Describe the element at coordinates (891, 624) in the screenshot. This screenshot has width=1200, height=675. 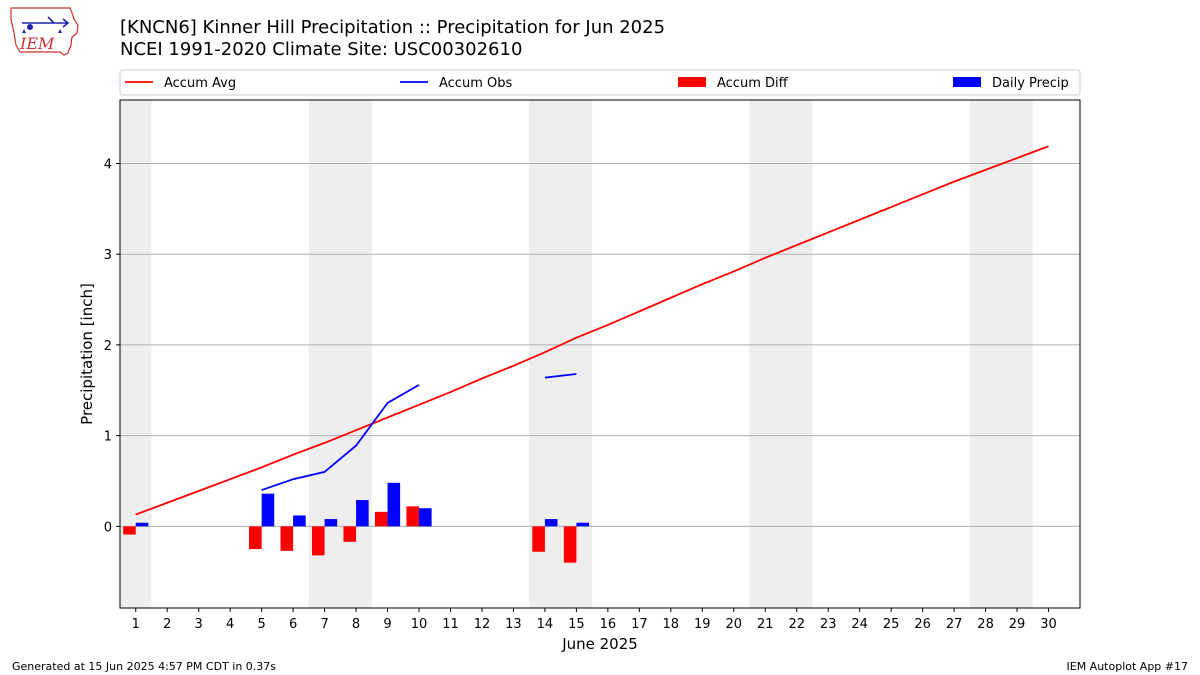
I see `x-tick-label: 25` at that location.